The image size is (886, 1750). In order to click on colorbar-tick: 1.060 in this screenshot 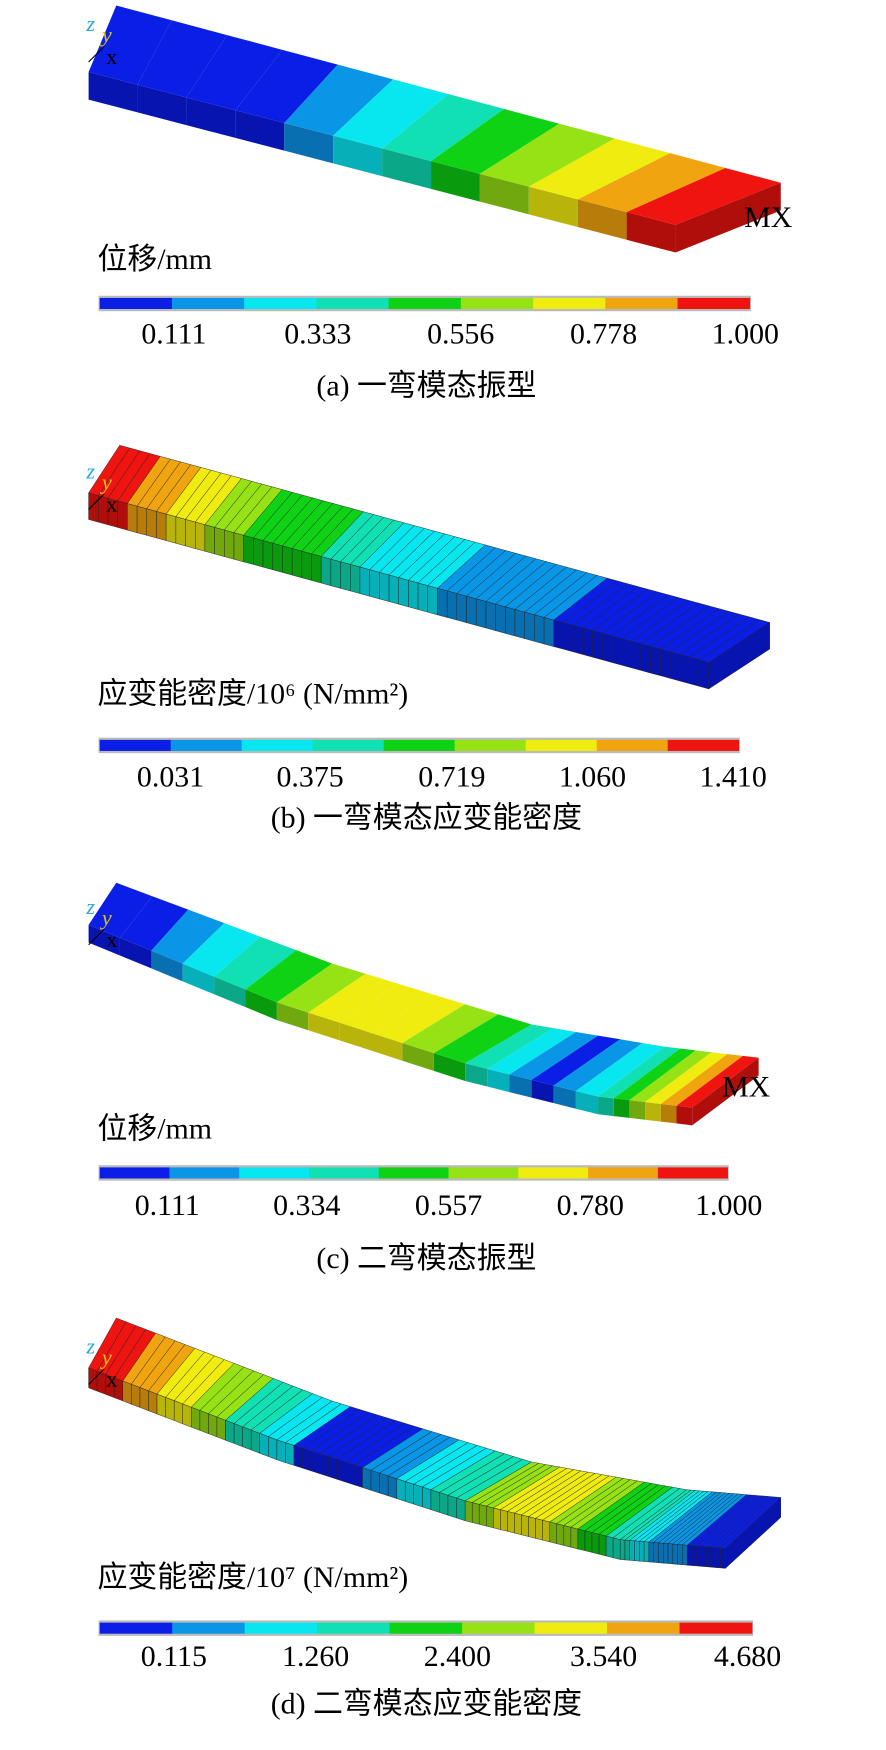, I will do `click(592, 776)`.